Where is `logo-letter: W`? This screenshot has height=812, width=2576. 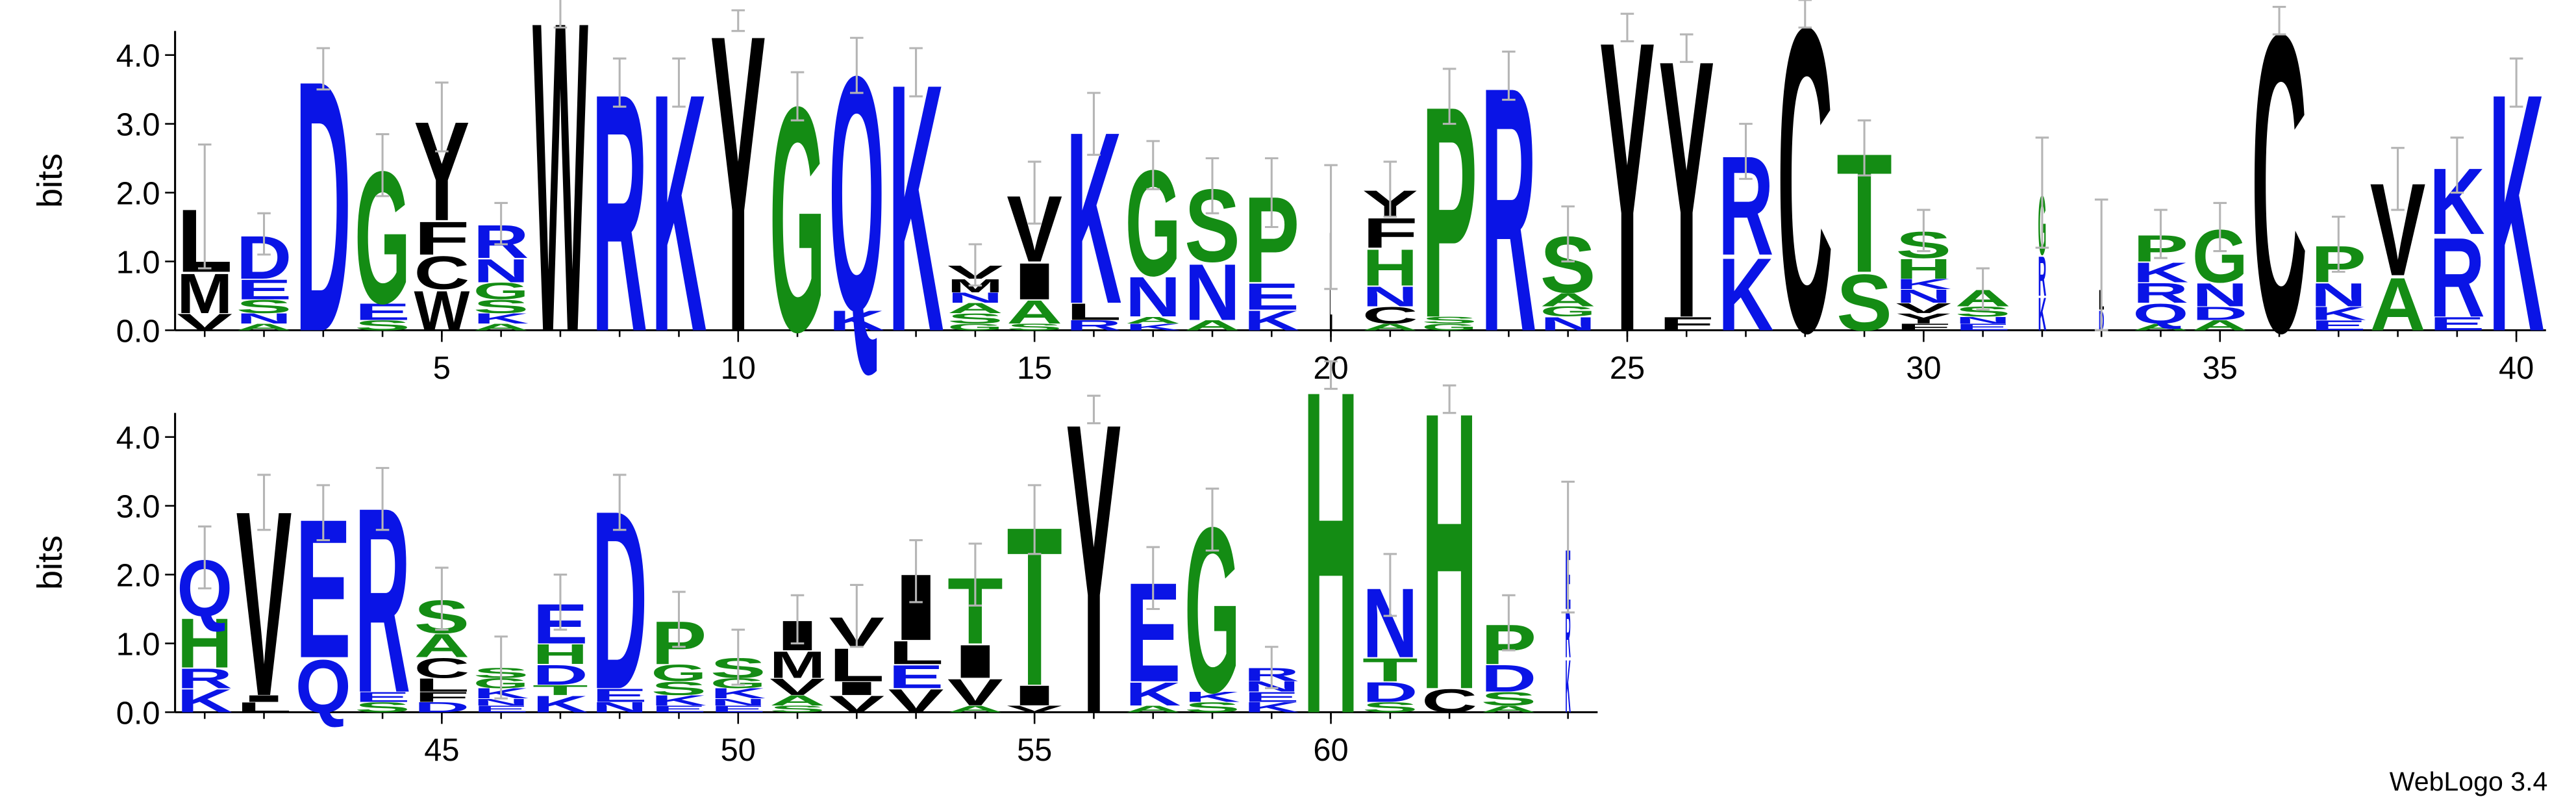 logo-letter: W is located at coordinates (442, 310).